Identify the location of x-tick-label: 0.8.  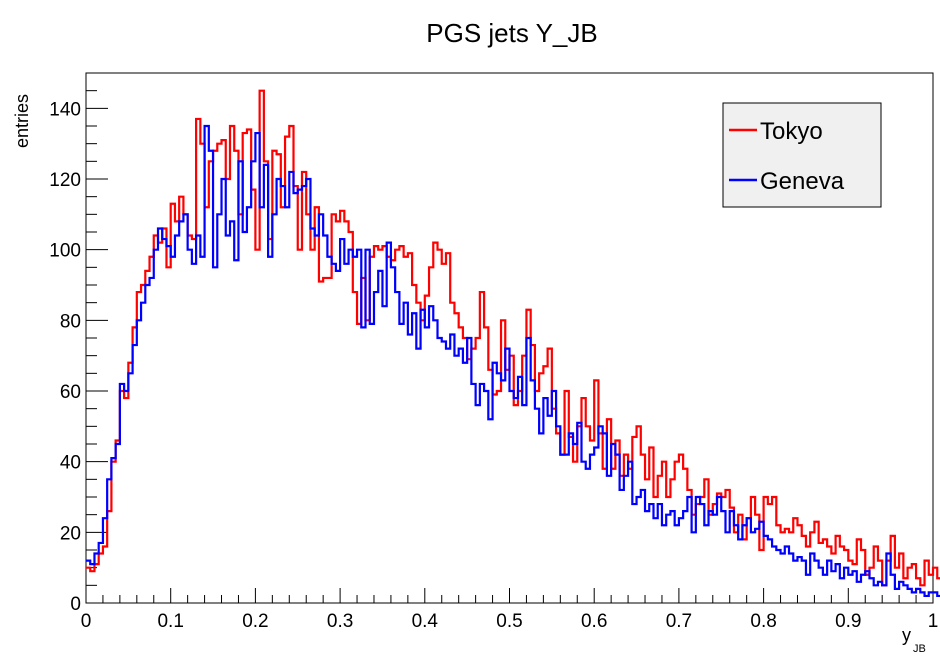
(763, 621).